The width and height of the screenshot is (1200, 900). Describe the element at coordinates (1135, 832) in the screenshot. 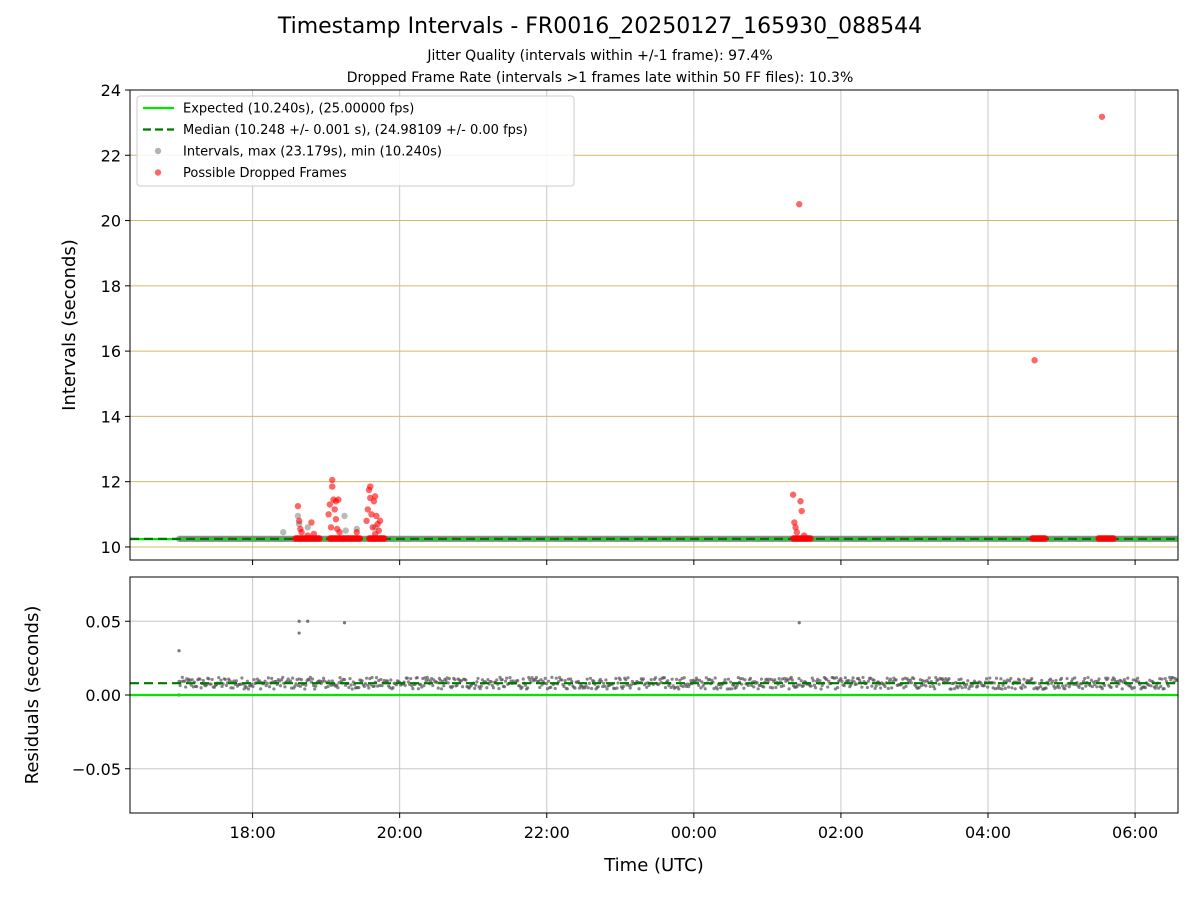

I see `residuals-xtick-label: 06:00` at that location.